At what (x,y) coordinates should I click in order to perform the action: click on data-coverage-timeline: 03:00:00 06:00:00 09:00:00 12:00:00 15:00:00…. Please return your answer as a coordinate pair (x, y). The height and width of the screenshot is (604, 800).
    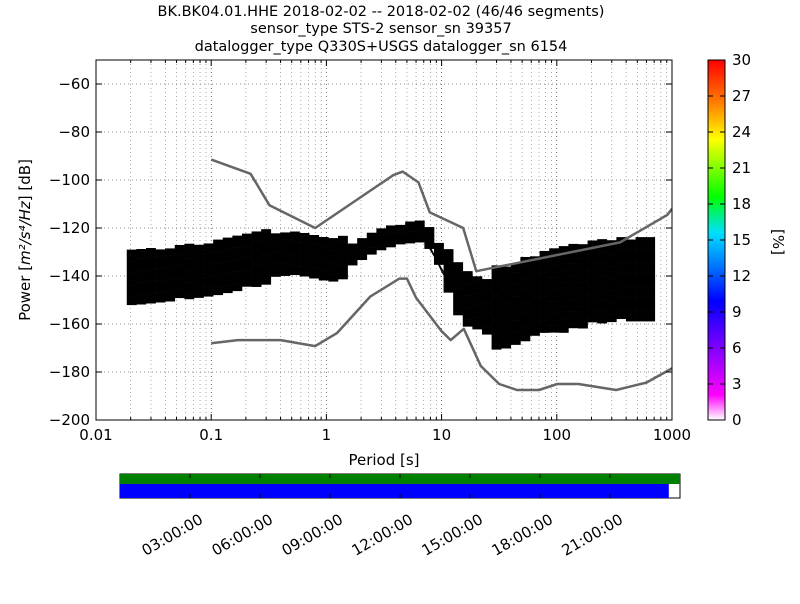
    Looking at the image, I should click on (400, 516).